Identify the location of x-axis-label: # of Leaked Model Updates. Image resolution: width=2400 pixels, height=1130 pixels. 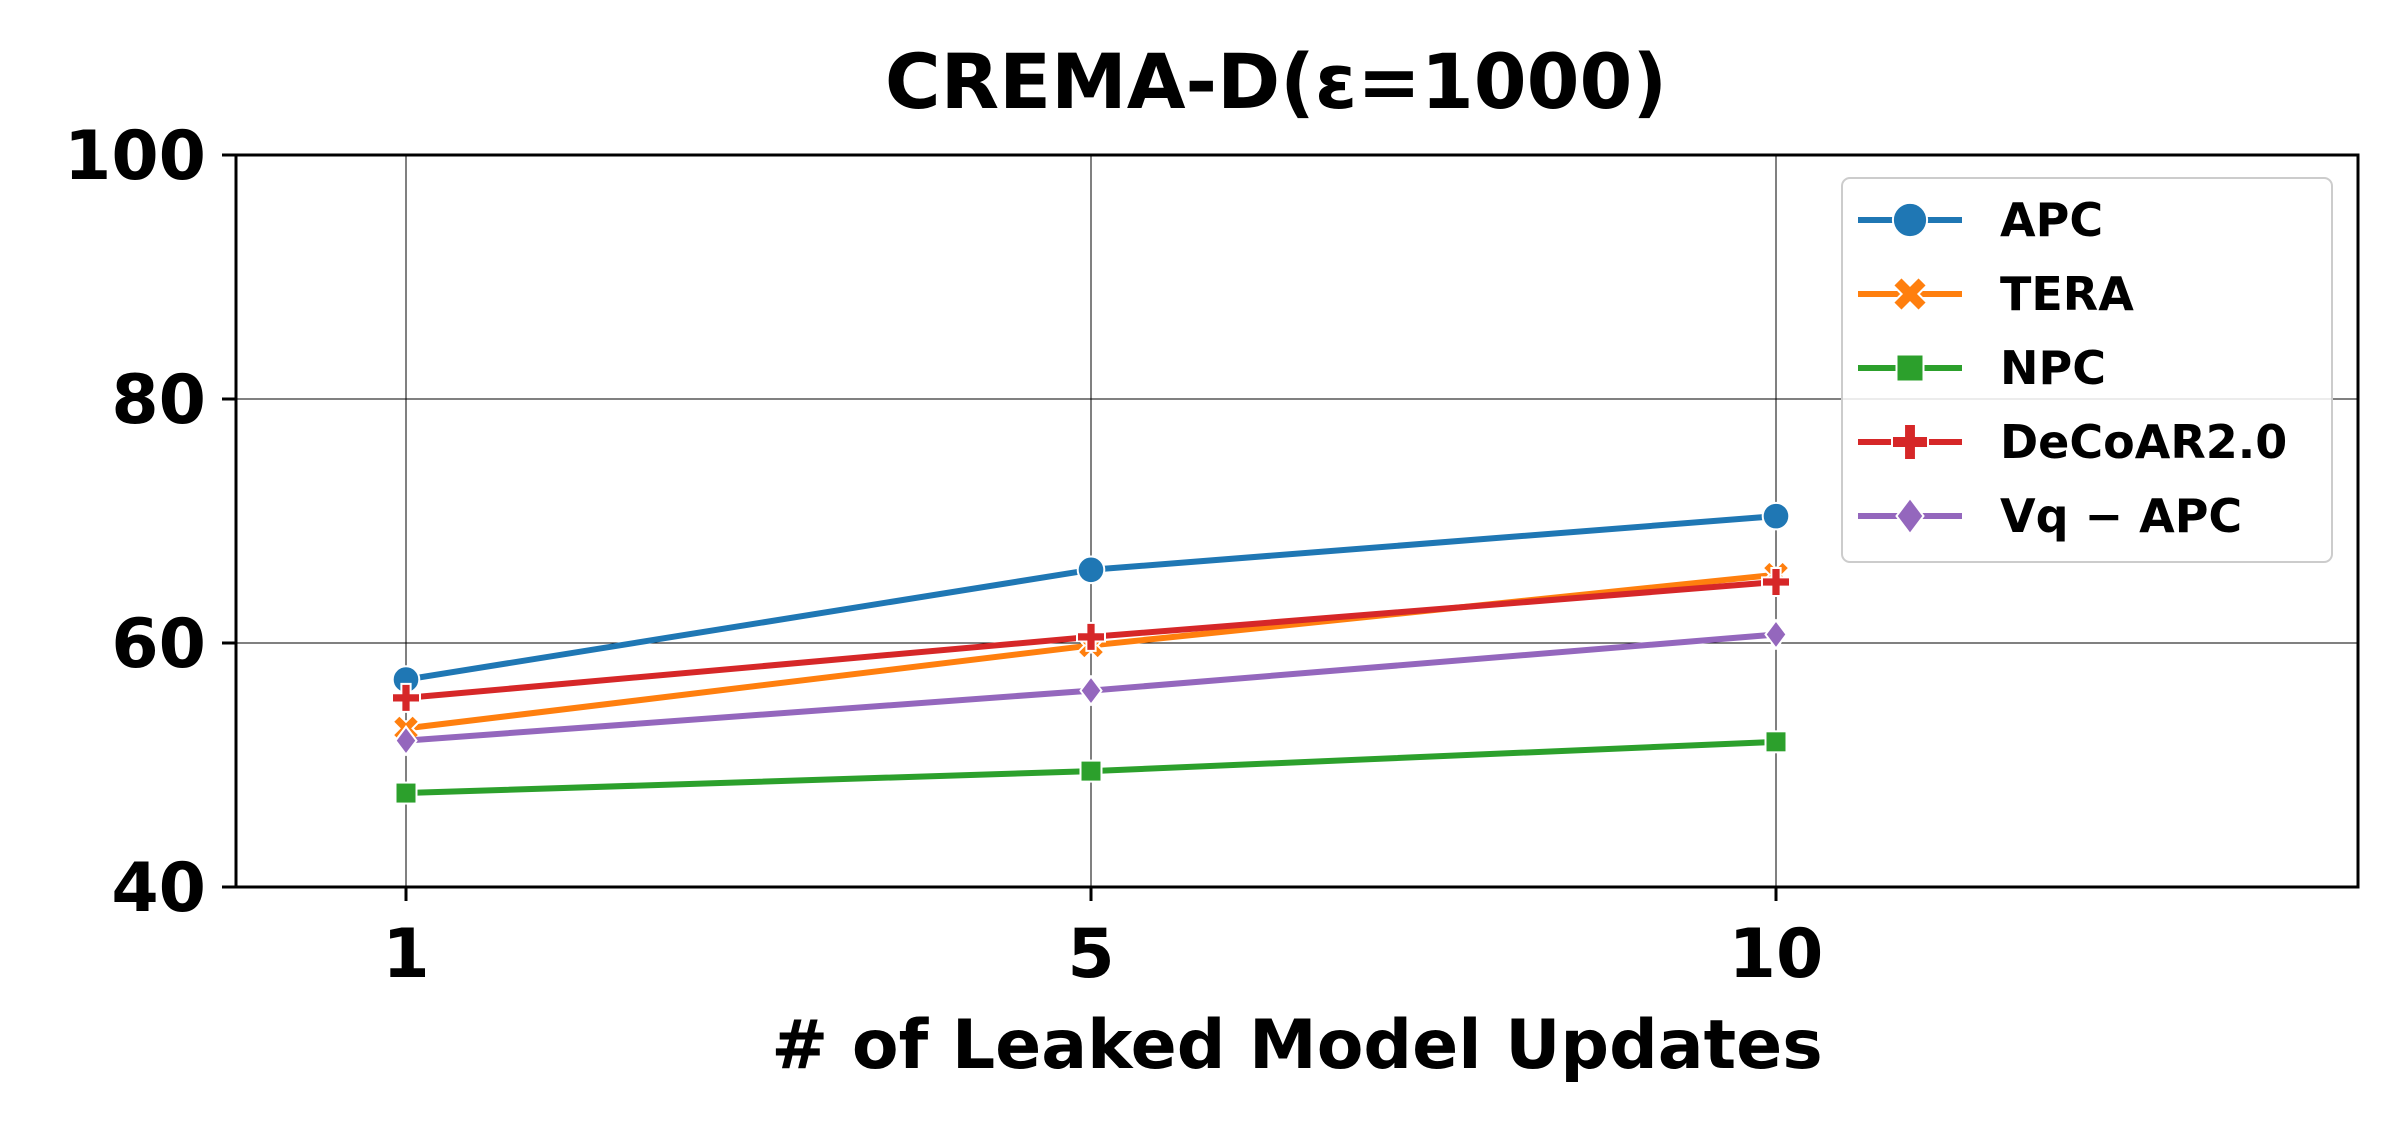
(1297, 1045).